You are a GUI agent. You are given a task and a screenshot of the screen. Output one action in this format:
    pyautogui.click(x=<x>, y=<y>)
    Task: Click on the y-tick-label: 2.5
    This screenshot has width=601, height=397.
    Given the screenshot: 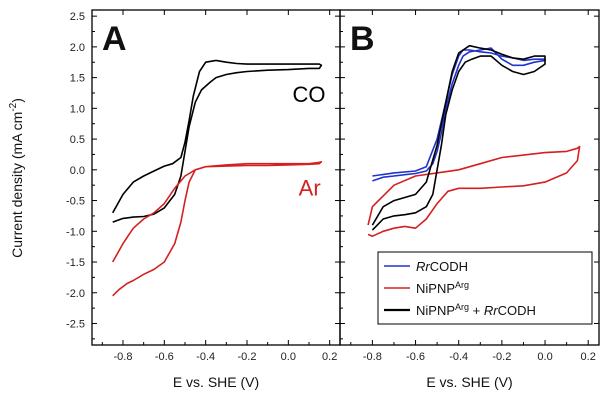 What is the action you would take?
    pyautogui.click(x=77, y=17)
    